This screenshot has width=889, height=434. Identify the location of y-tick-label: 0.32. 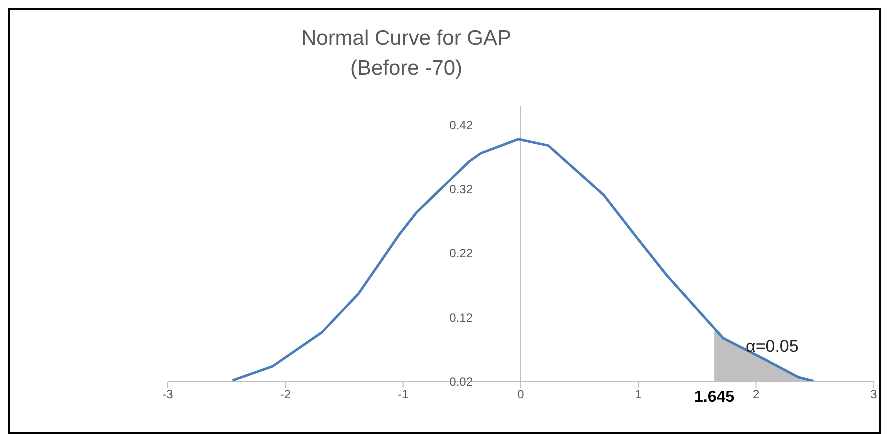
(462, 189).